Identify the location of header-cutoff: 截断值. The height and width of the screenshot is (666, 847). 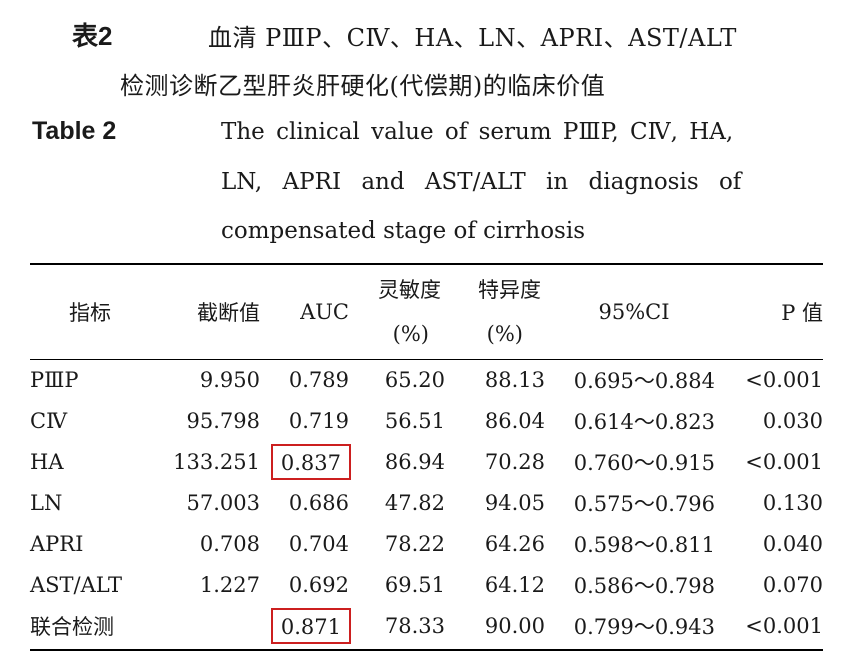
(228, 312).